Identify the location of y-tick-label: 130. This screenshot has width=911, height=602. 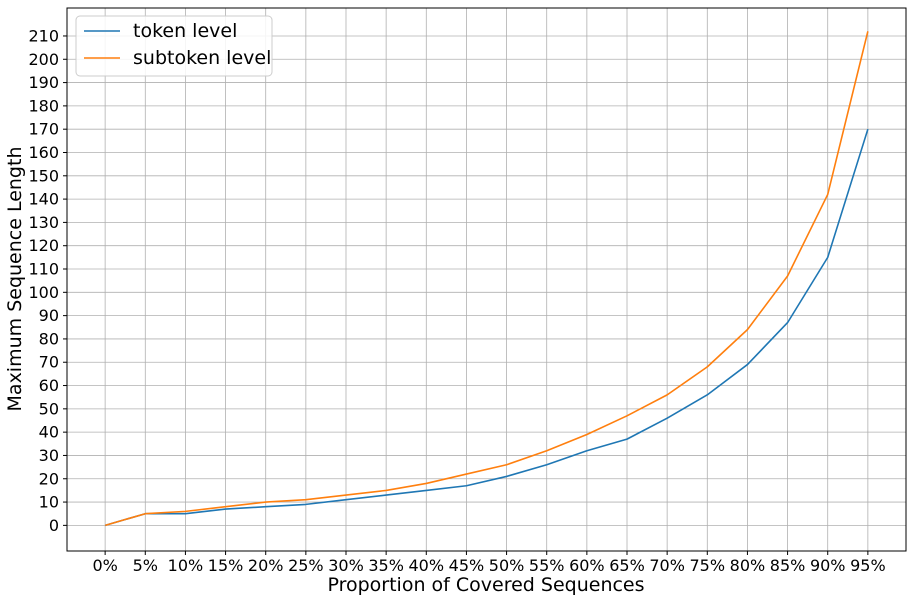
(43, 222).